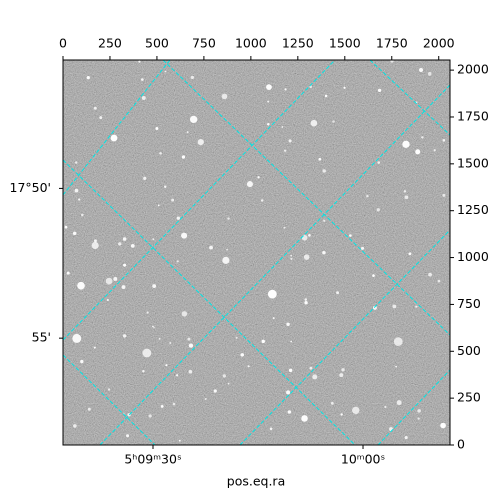 The height and width of the screenshot is (504, 500). I want to click on x-tick-label: 1750, so click(392, 43).